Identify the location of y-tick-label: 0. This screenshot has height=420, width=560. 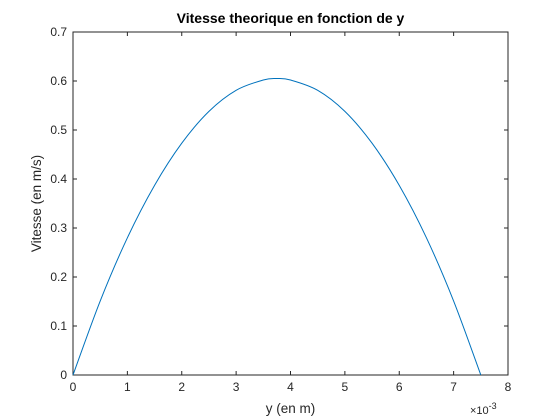
(63, 375).